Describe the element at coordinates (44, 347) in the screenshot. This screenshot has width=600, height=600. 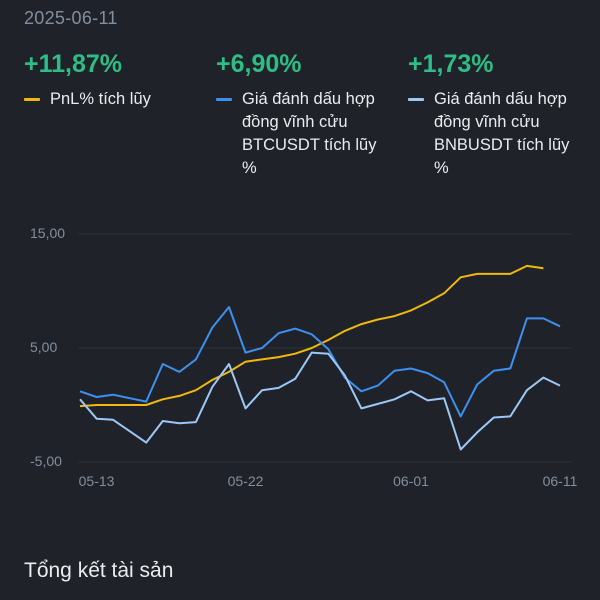
I see `y-tick-label: 5,00` at that location.